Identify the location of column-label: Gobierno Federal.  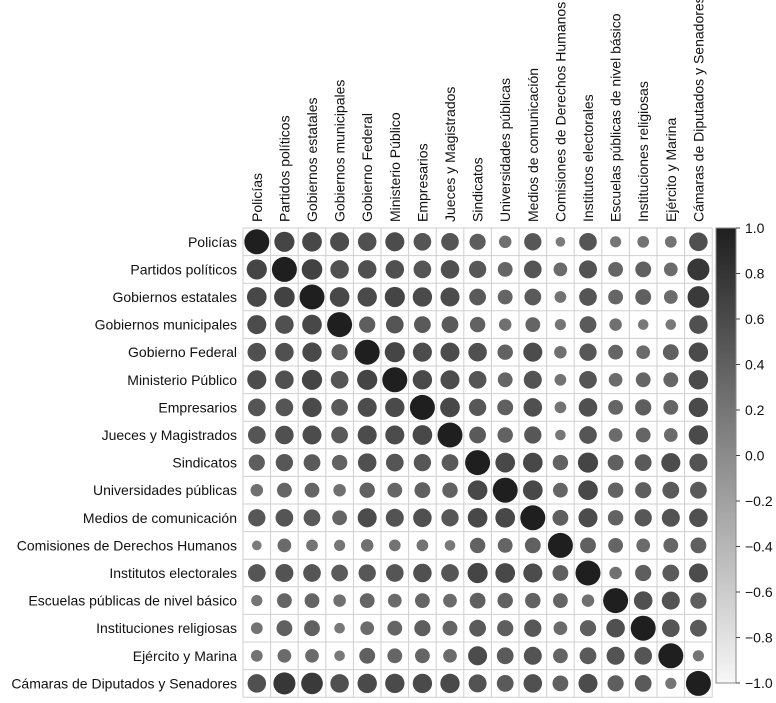
(367, 167).